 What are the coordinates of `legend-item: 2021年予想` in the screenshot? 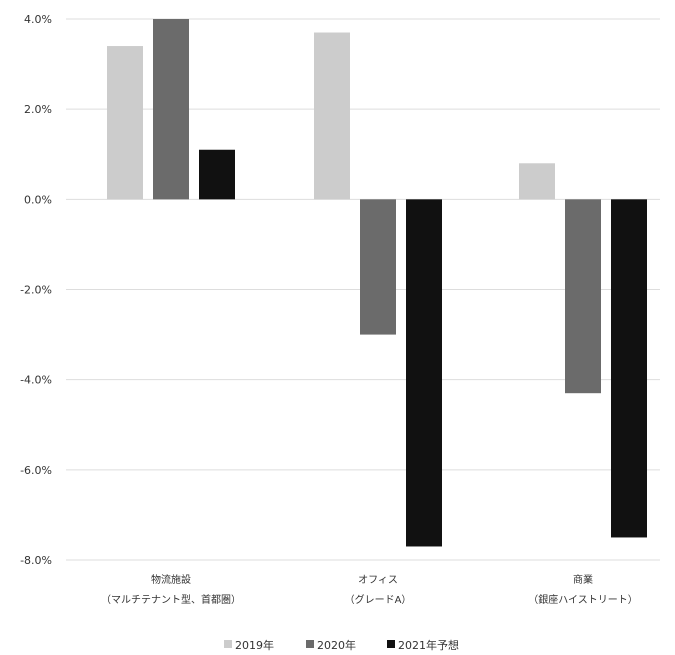 It's located at (423, 645).